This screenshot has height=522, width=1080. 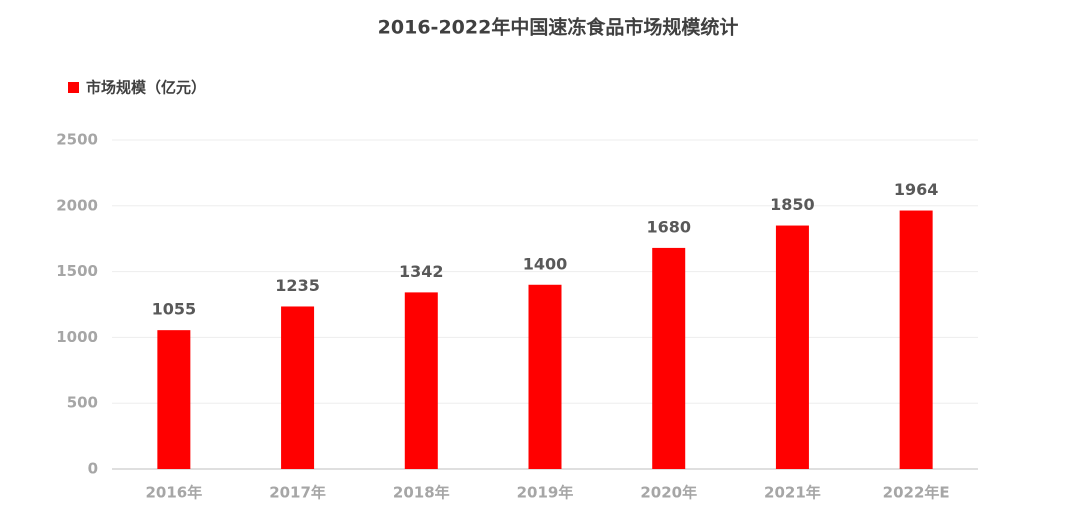 I want to click on x-tick-label: 2016年, so click(x=173, y=493).